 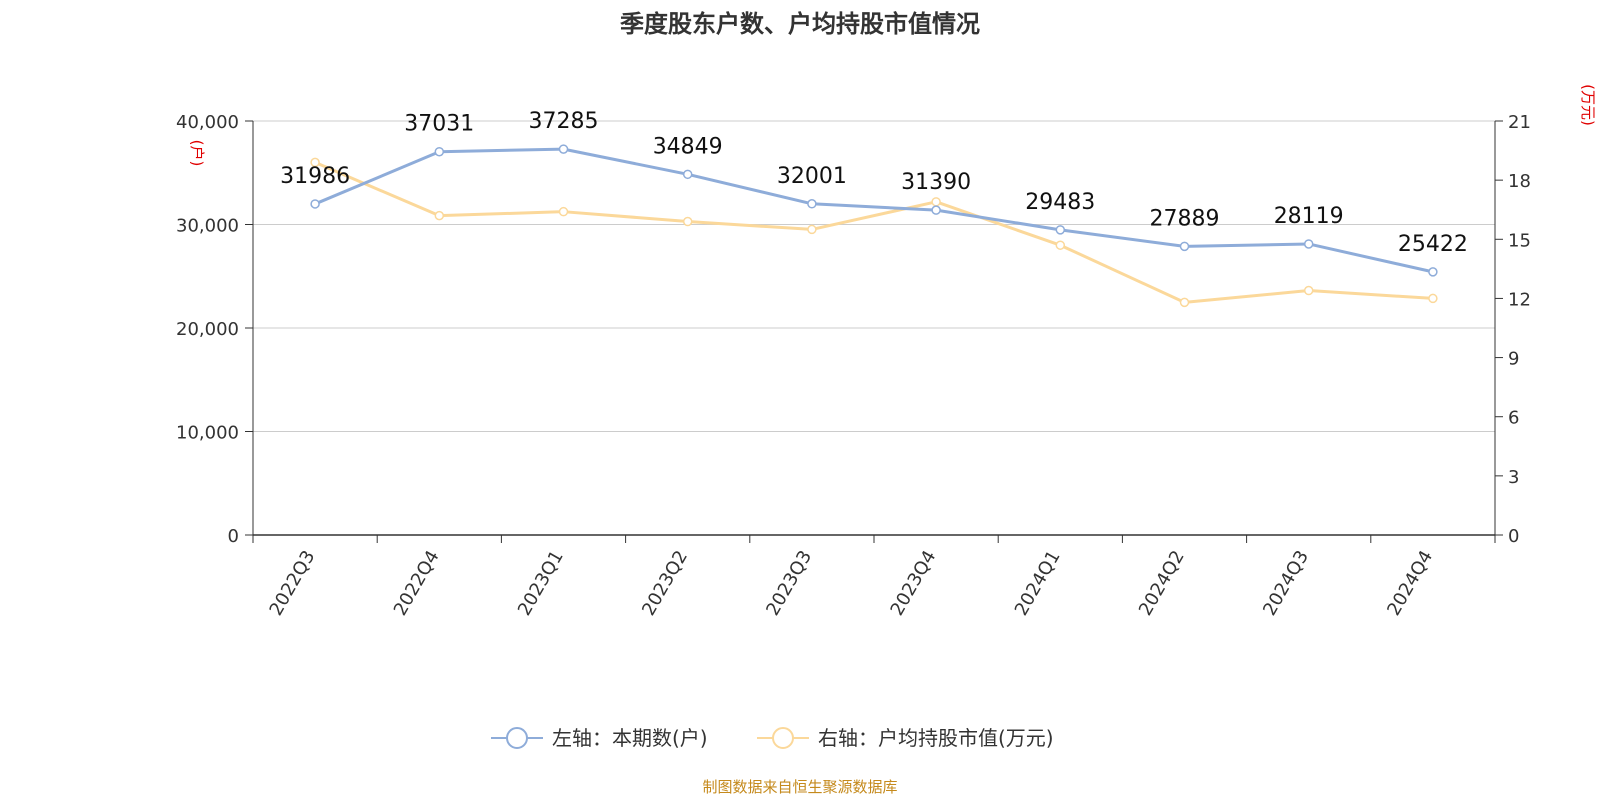 I want to click on data-label: 32001, so click(x=812, y=176).